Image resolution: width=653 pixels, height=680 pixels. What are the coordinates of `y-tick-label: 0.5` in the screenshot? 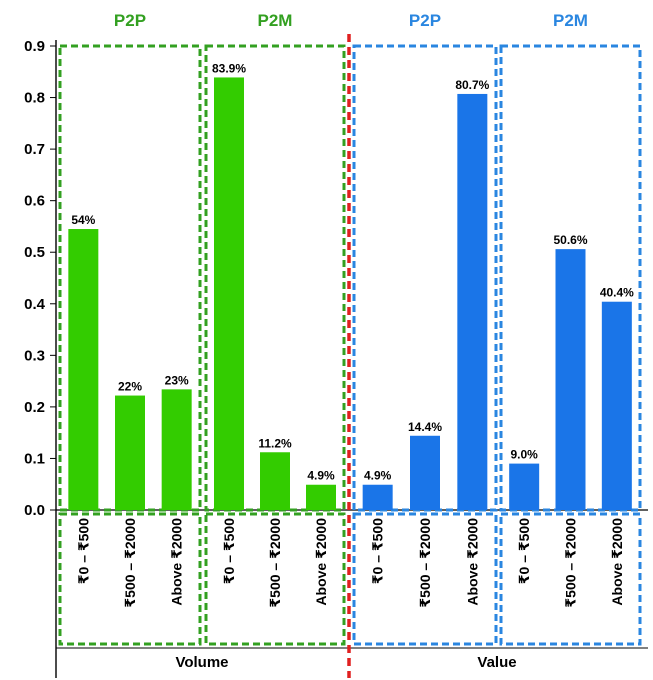 It's located at (34, 252).